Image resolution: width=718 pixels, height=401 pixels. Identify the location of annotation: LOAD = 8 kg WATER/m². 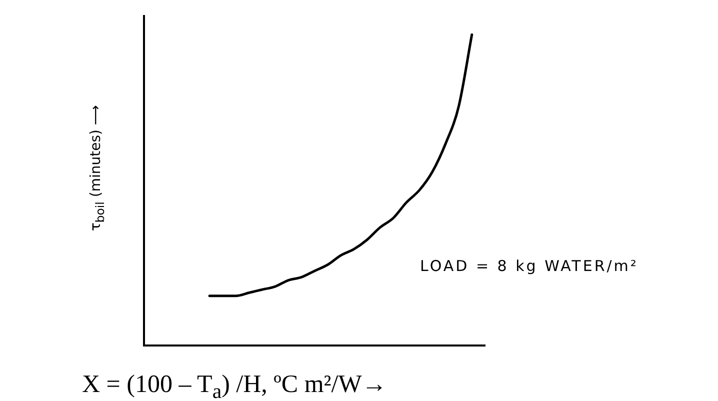
(529, 266).